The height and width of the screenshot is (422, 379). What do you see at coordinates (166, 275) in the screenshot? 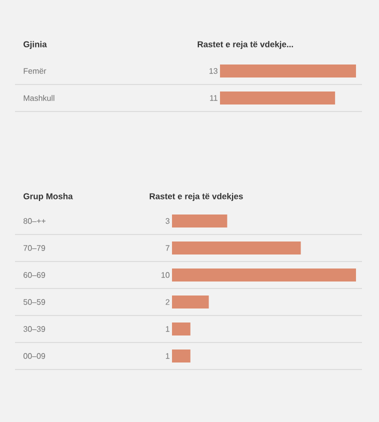
I see `data-label: 10` at bounding box center [166, 275].